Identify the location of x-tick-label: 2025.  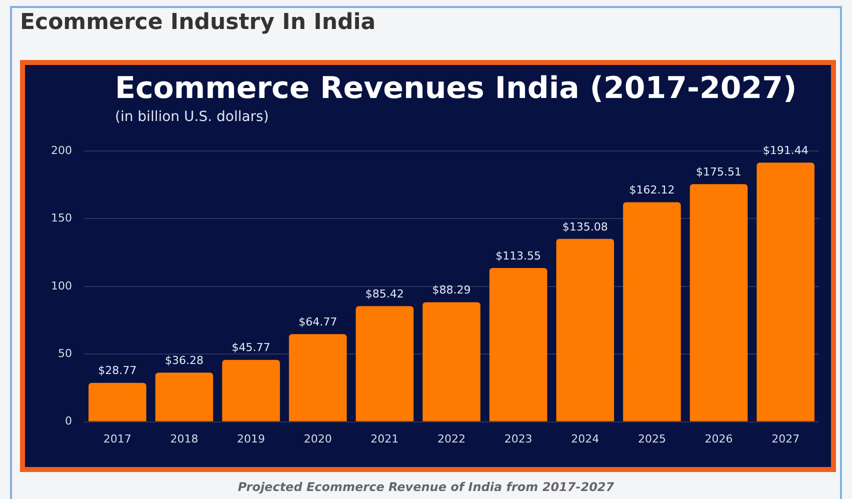
(652, 439).